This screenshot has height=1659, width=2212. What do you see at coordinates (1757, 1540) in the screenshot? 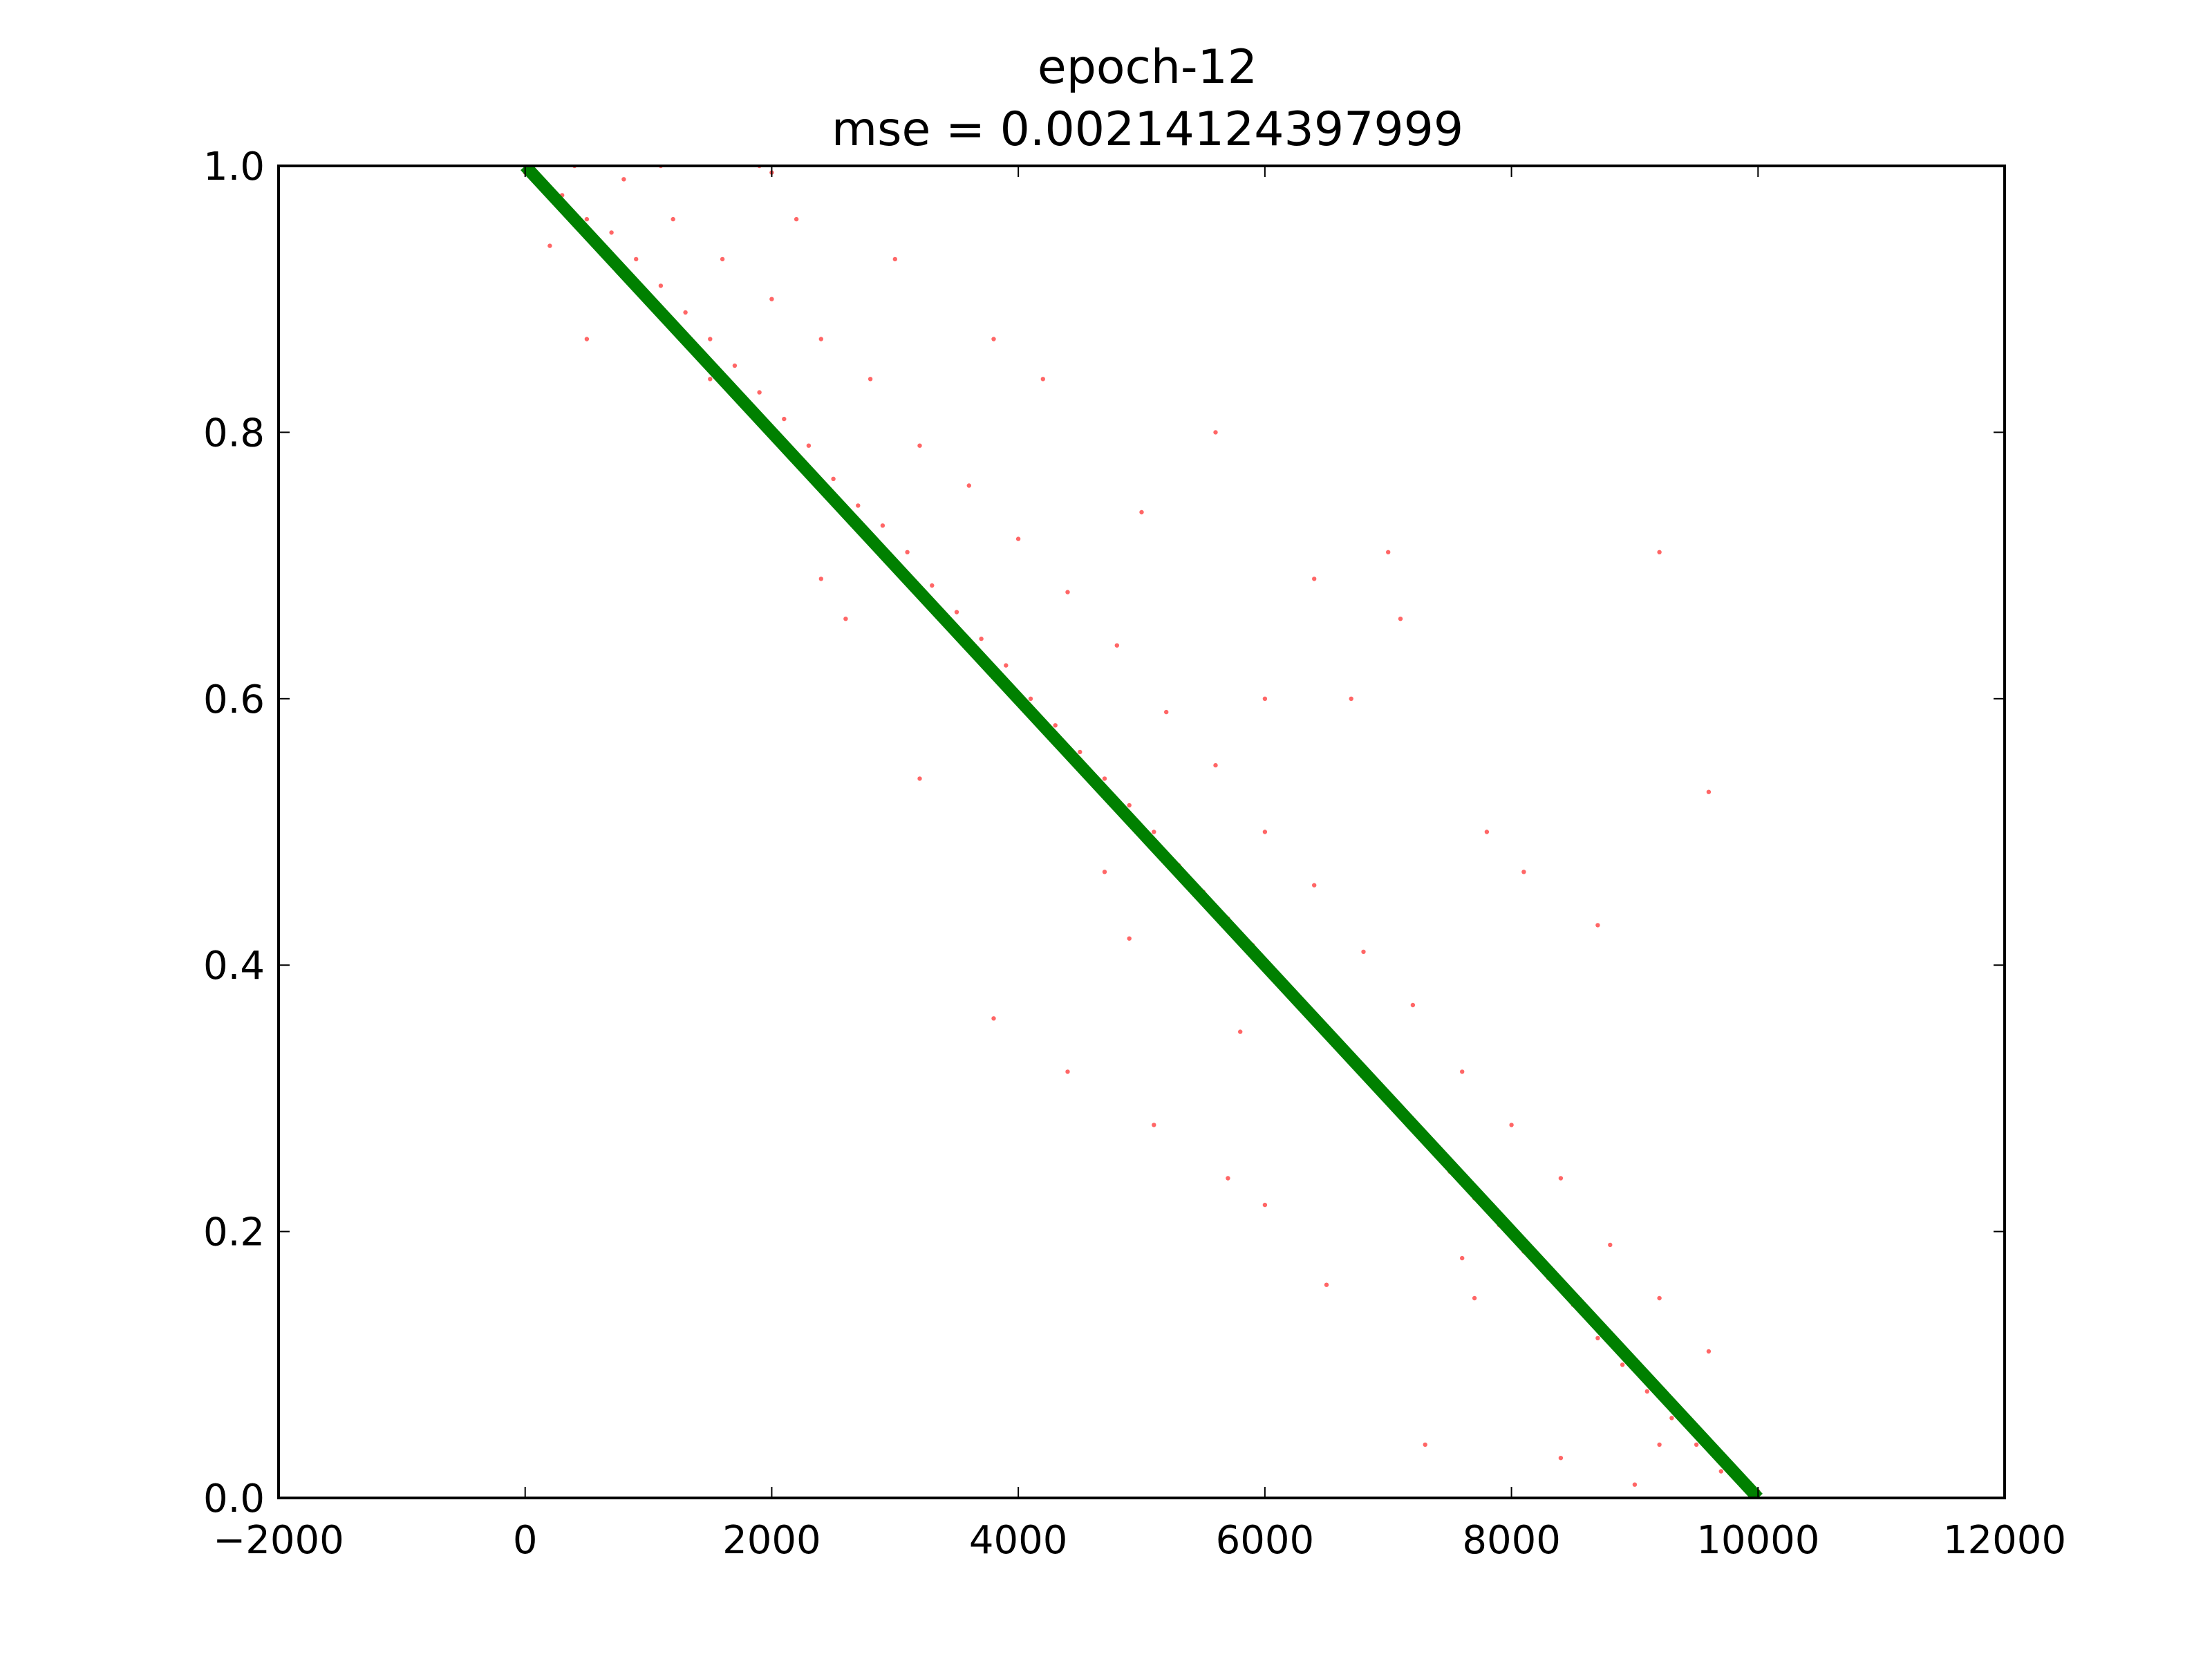
I see `x-tick-label: 10000` at bounding box center [1757, 1540].